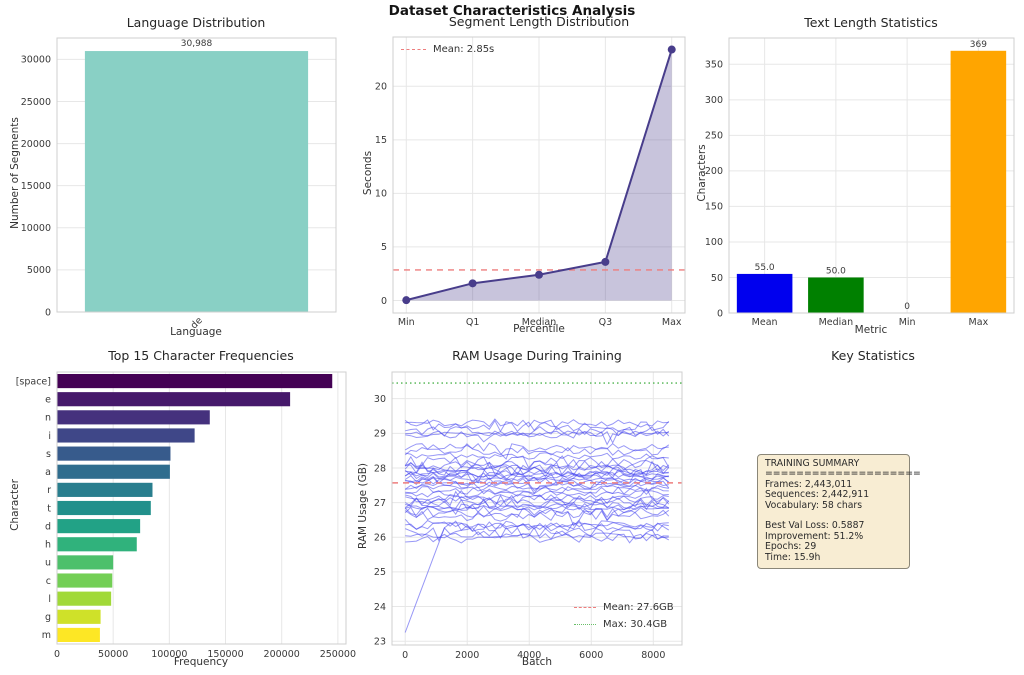 This screenshot has height=675, width=1024. Describe the element at coordinates (48, 563) in the screenshot. I see `svg-text: u` at that location.